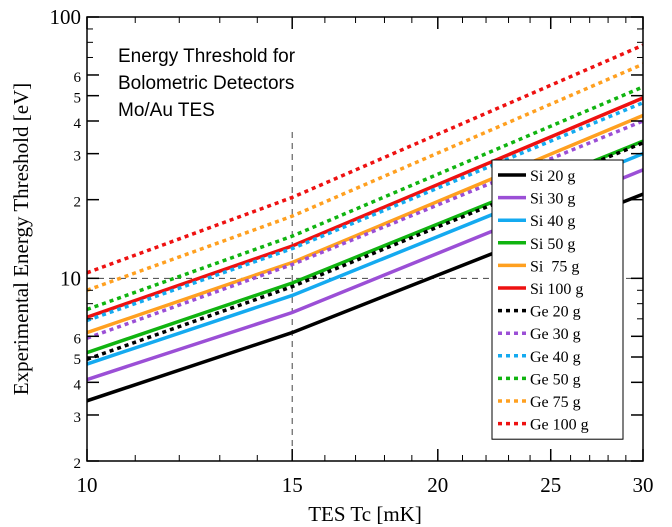  Describe the element at coordinates (207, 56) in the screenshot. I see `annotation-line: Energy Threshold for` at that location.